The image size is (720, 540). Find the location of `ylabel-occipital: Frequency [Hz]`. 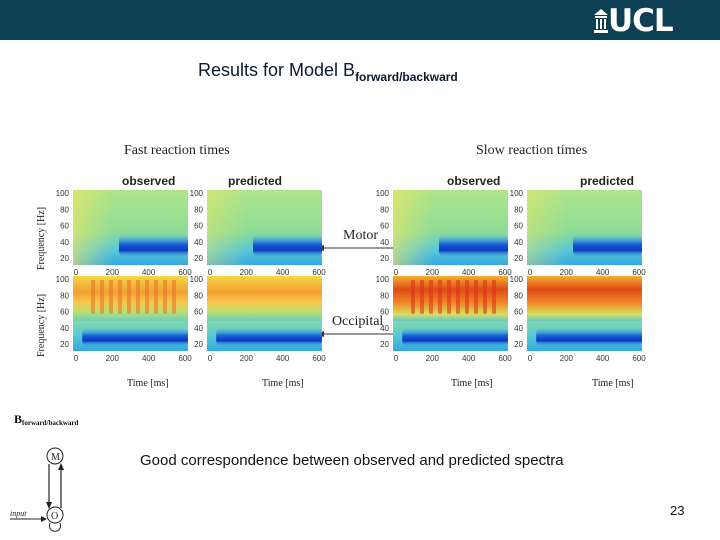

ylabel-occipital: Frequency [Hz] is located at coordinates (41, 325).